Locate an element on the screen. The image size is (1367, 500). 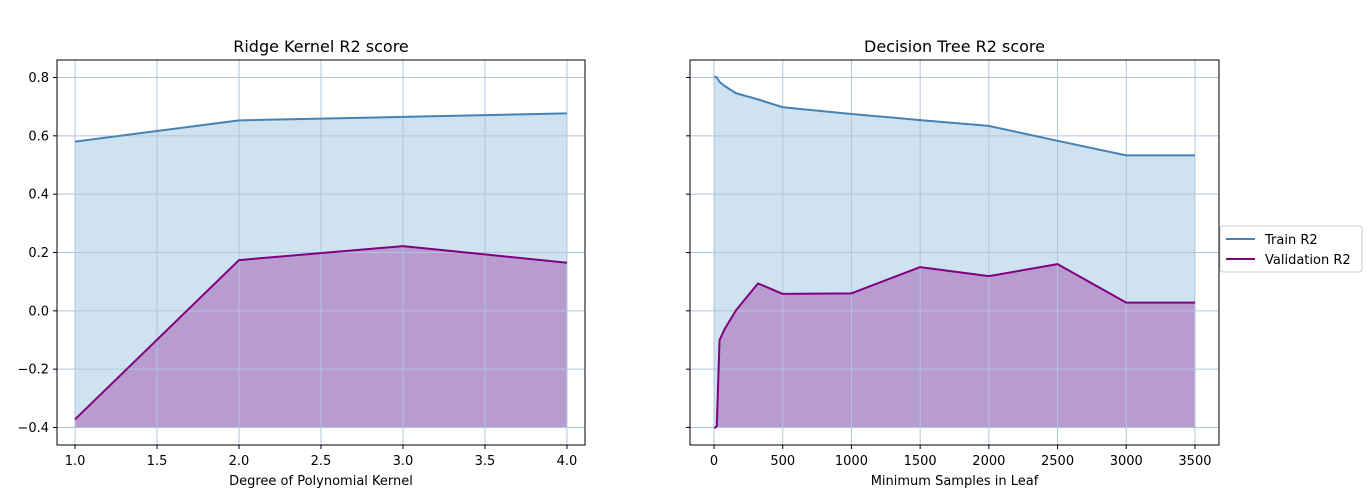
legend: Train R2 Validation R2 is located at coordinates (1291, 249).